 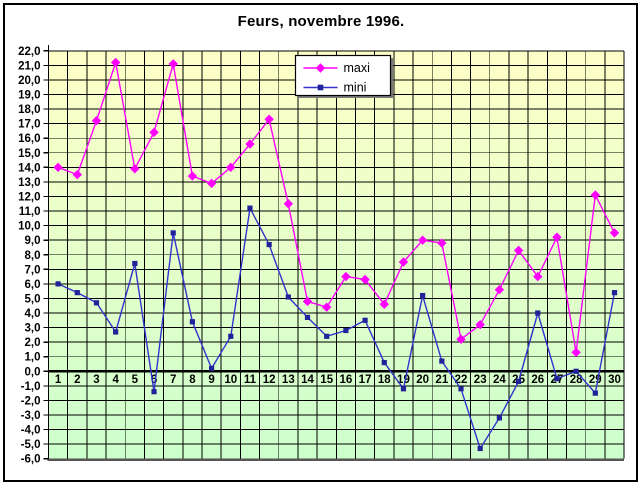 I want to click on y-tick-label: 18,0, so click(x=29, y=110).